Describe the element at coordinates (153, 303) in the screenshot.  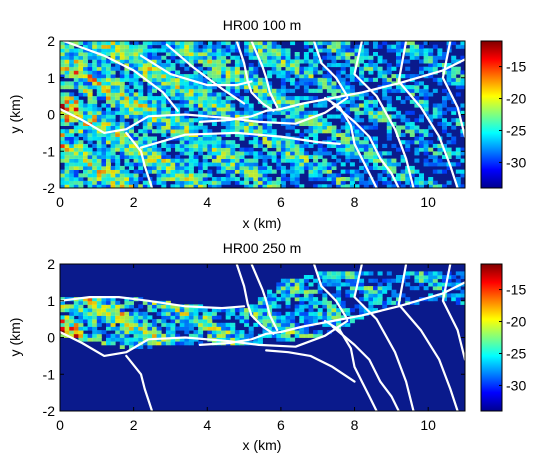
I see `overlay-line` at that location.